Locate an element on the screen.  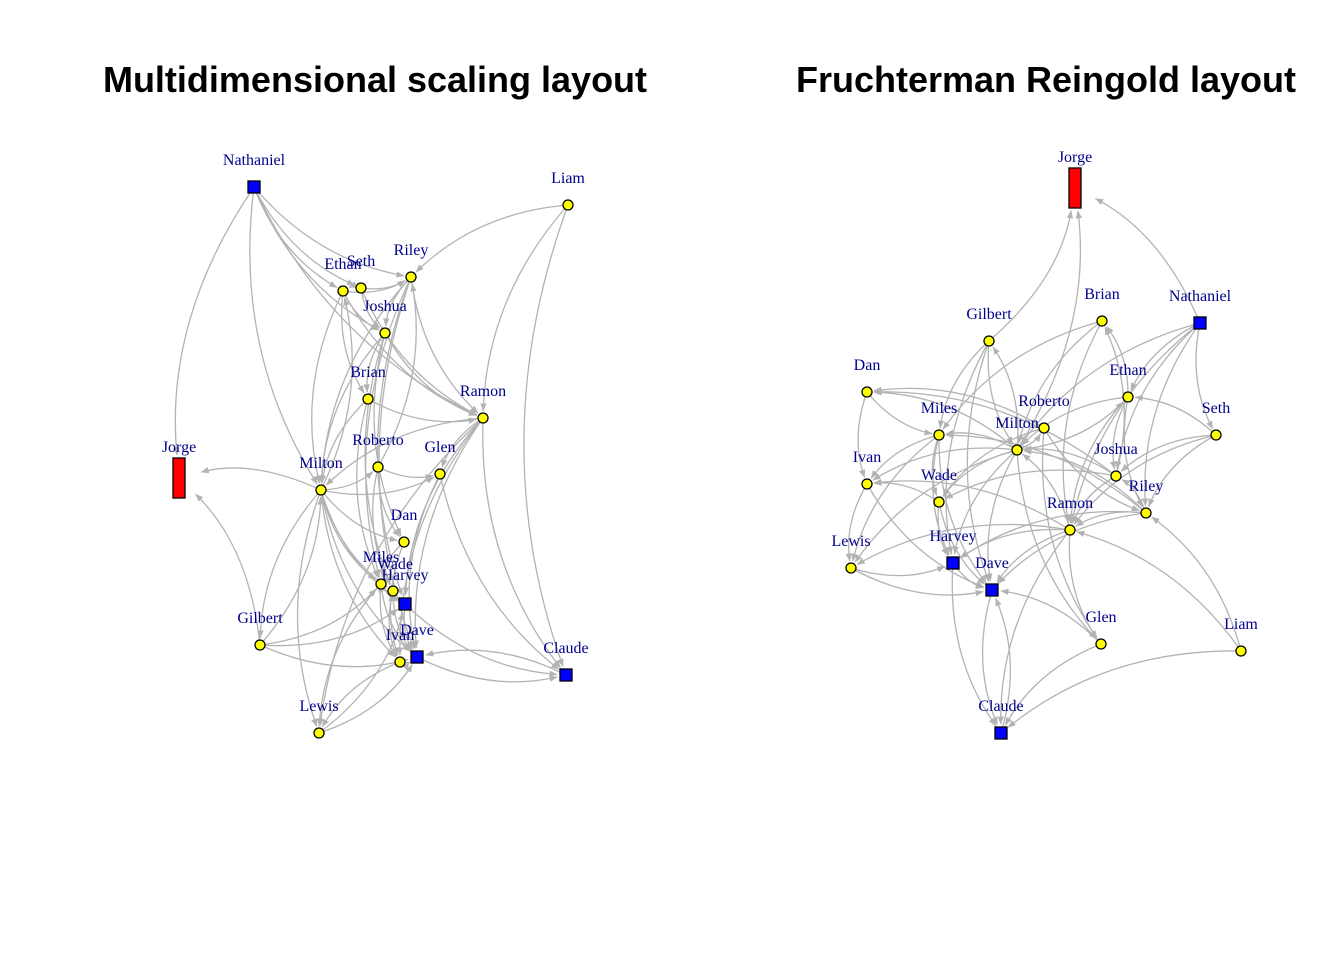
mds-node-milton: Milton is located at coordinates (321, 475).